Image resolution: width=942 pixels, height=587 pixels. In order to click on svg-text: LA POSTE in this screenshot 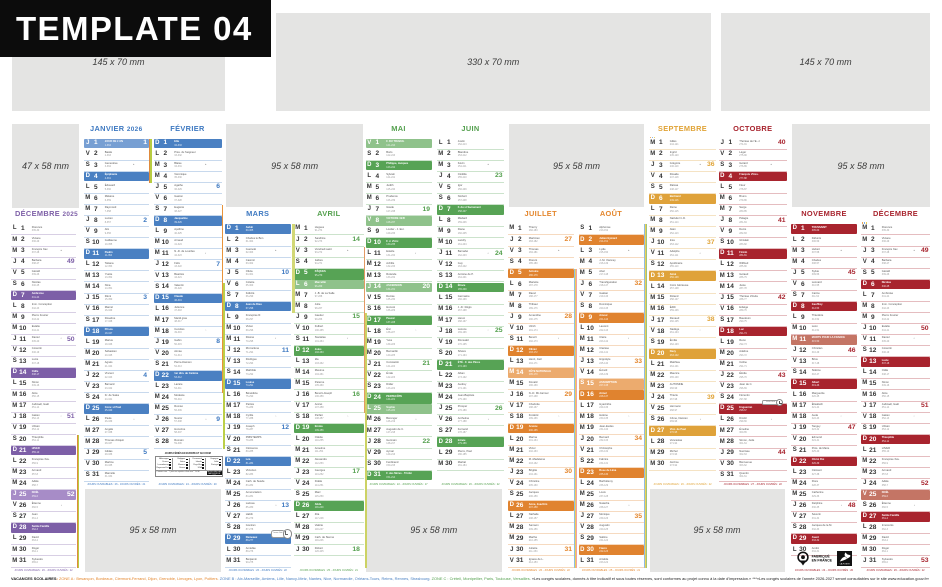, I will do `click(844, 564)`.